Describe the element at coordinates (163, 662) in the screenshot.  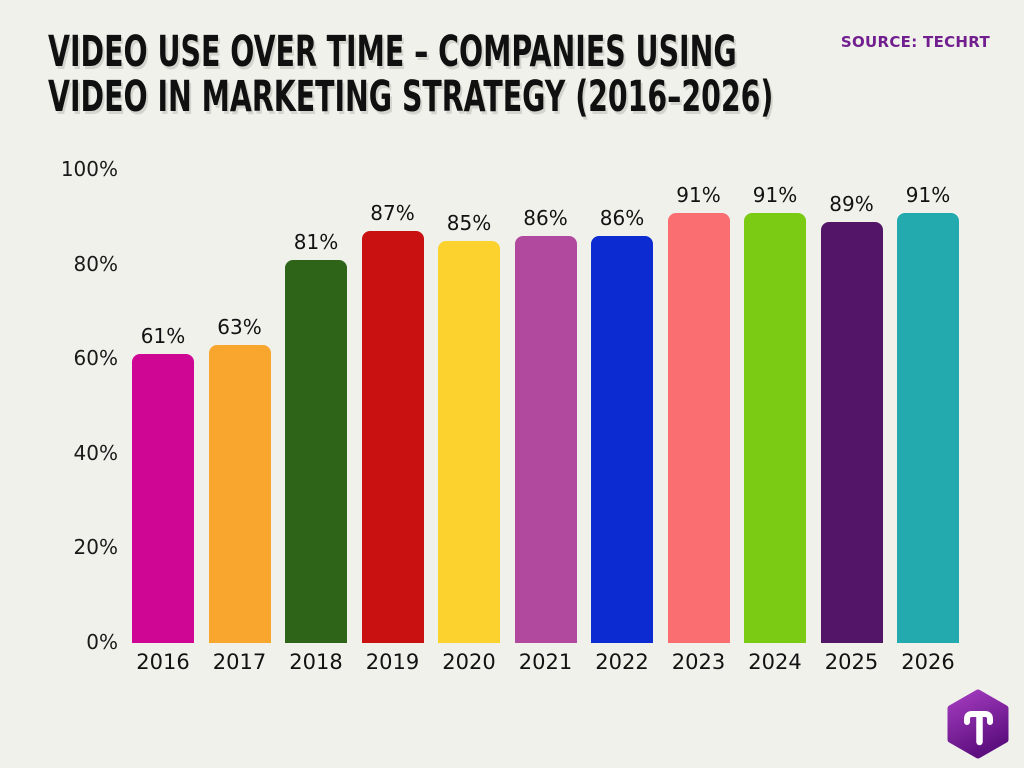
I see `x-axis-tick: 2016` at that location.